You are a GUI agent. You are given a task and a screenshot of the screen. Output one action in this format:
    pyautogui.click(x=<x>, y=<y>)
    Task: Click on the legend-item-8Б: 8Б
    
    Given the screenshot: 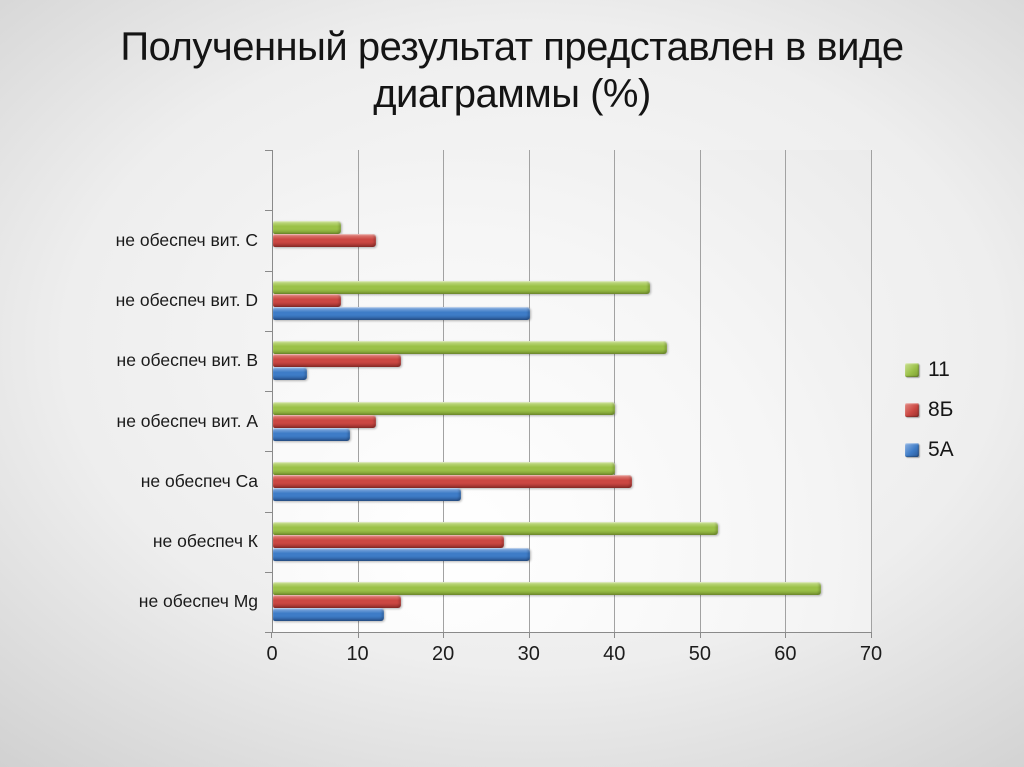 What is the action you would take?
    pyautogui.click(x=929, y=410)
    